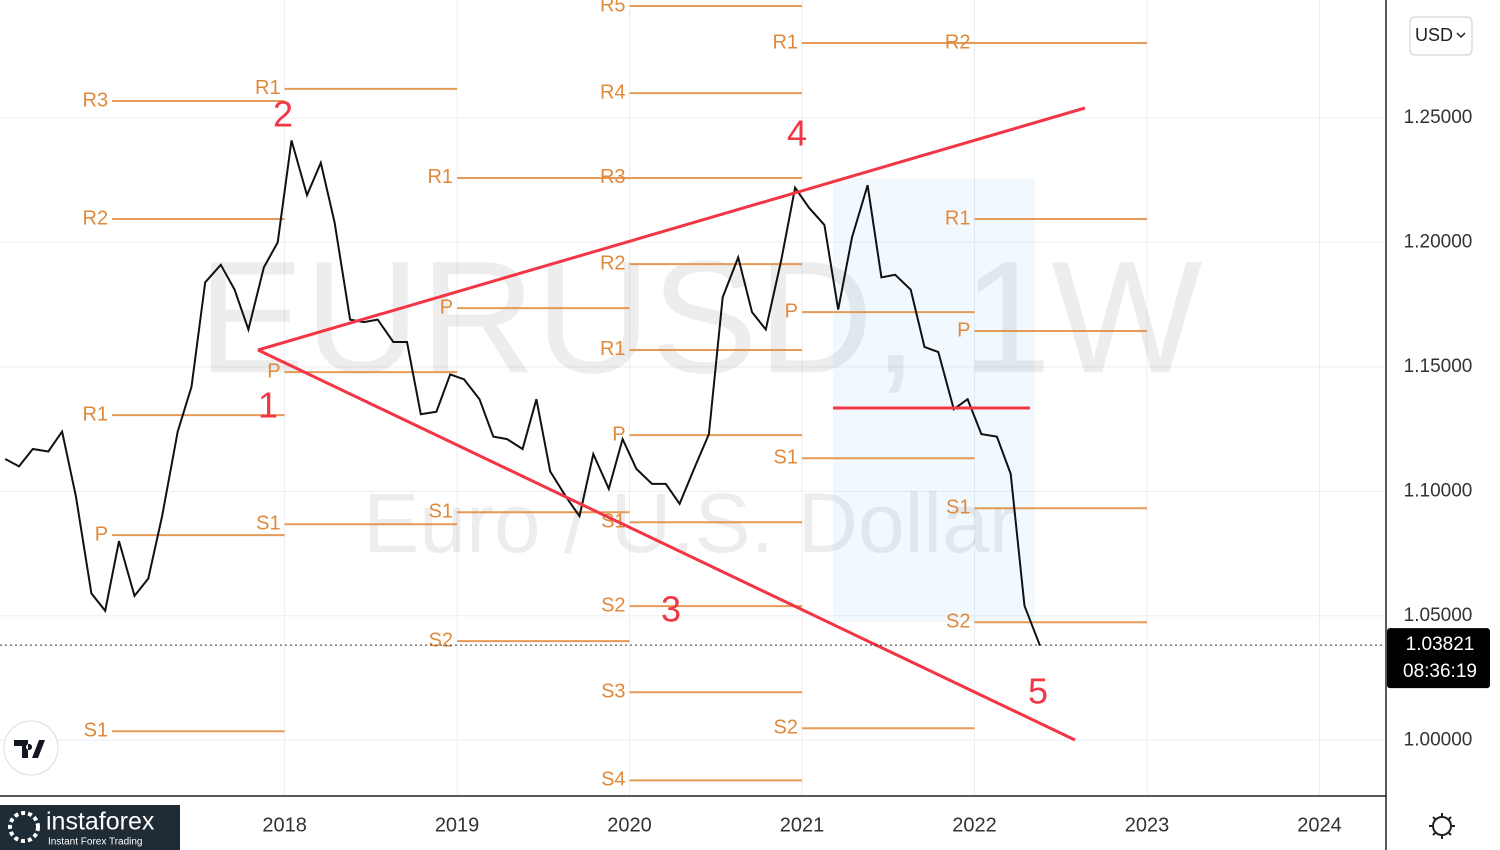  Describe the element at coordinates (1440, 671) in the screenshot. I see `countdown-label: 08:36:19` at that location.